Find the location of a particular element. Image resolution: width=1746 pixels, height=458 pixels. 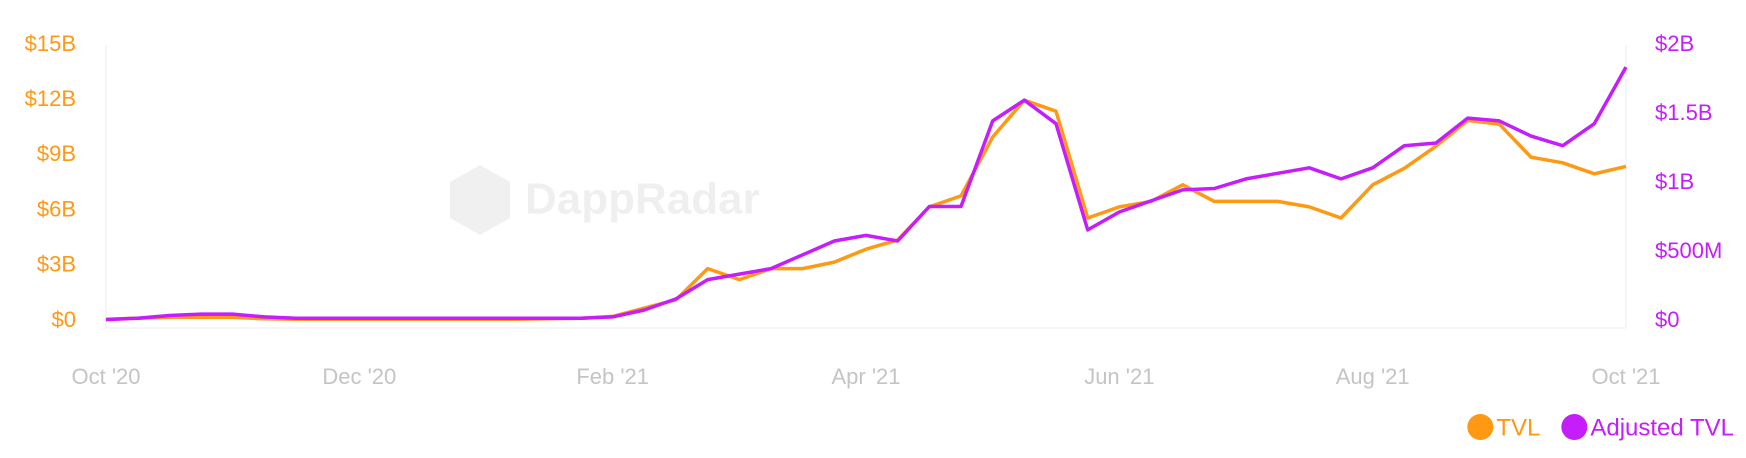

x-tick-label: Jun '21 is located at coordinates (1119, 376).